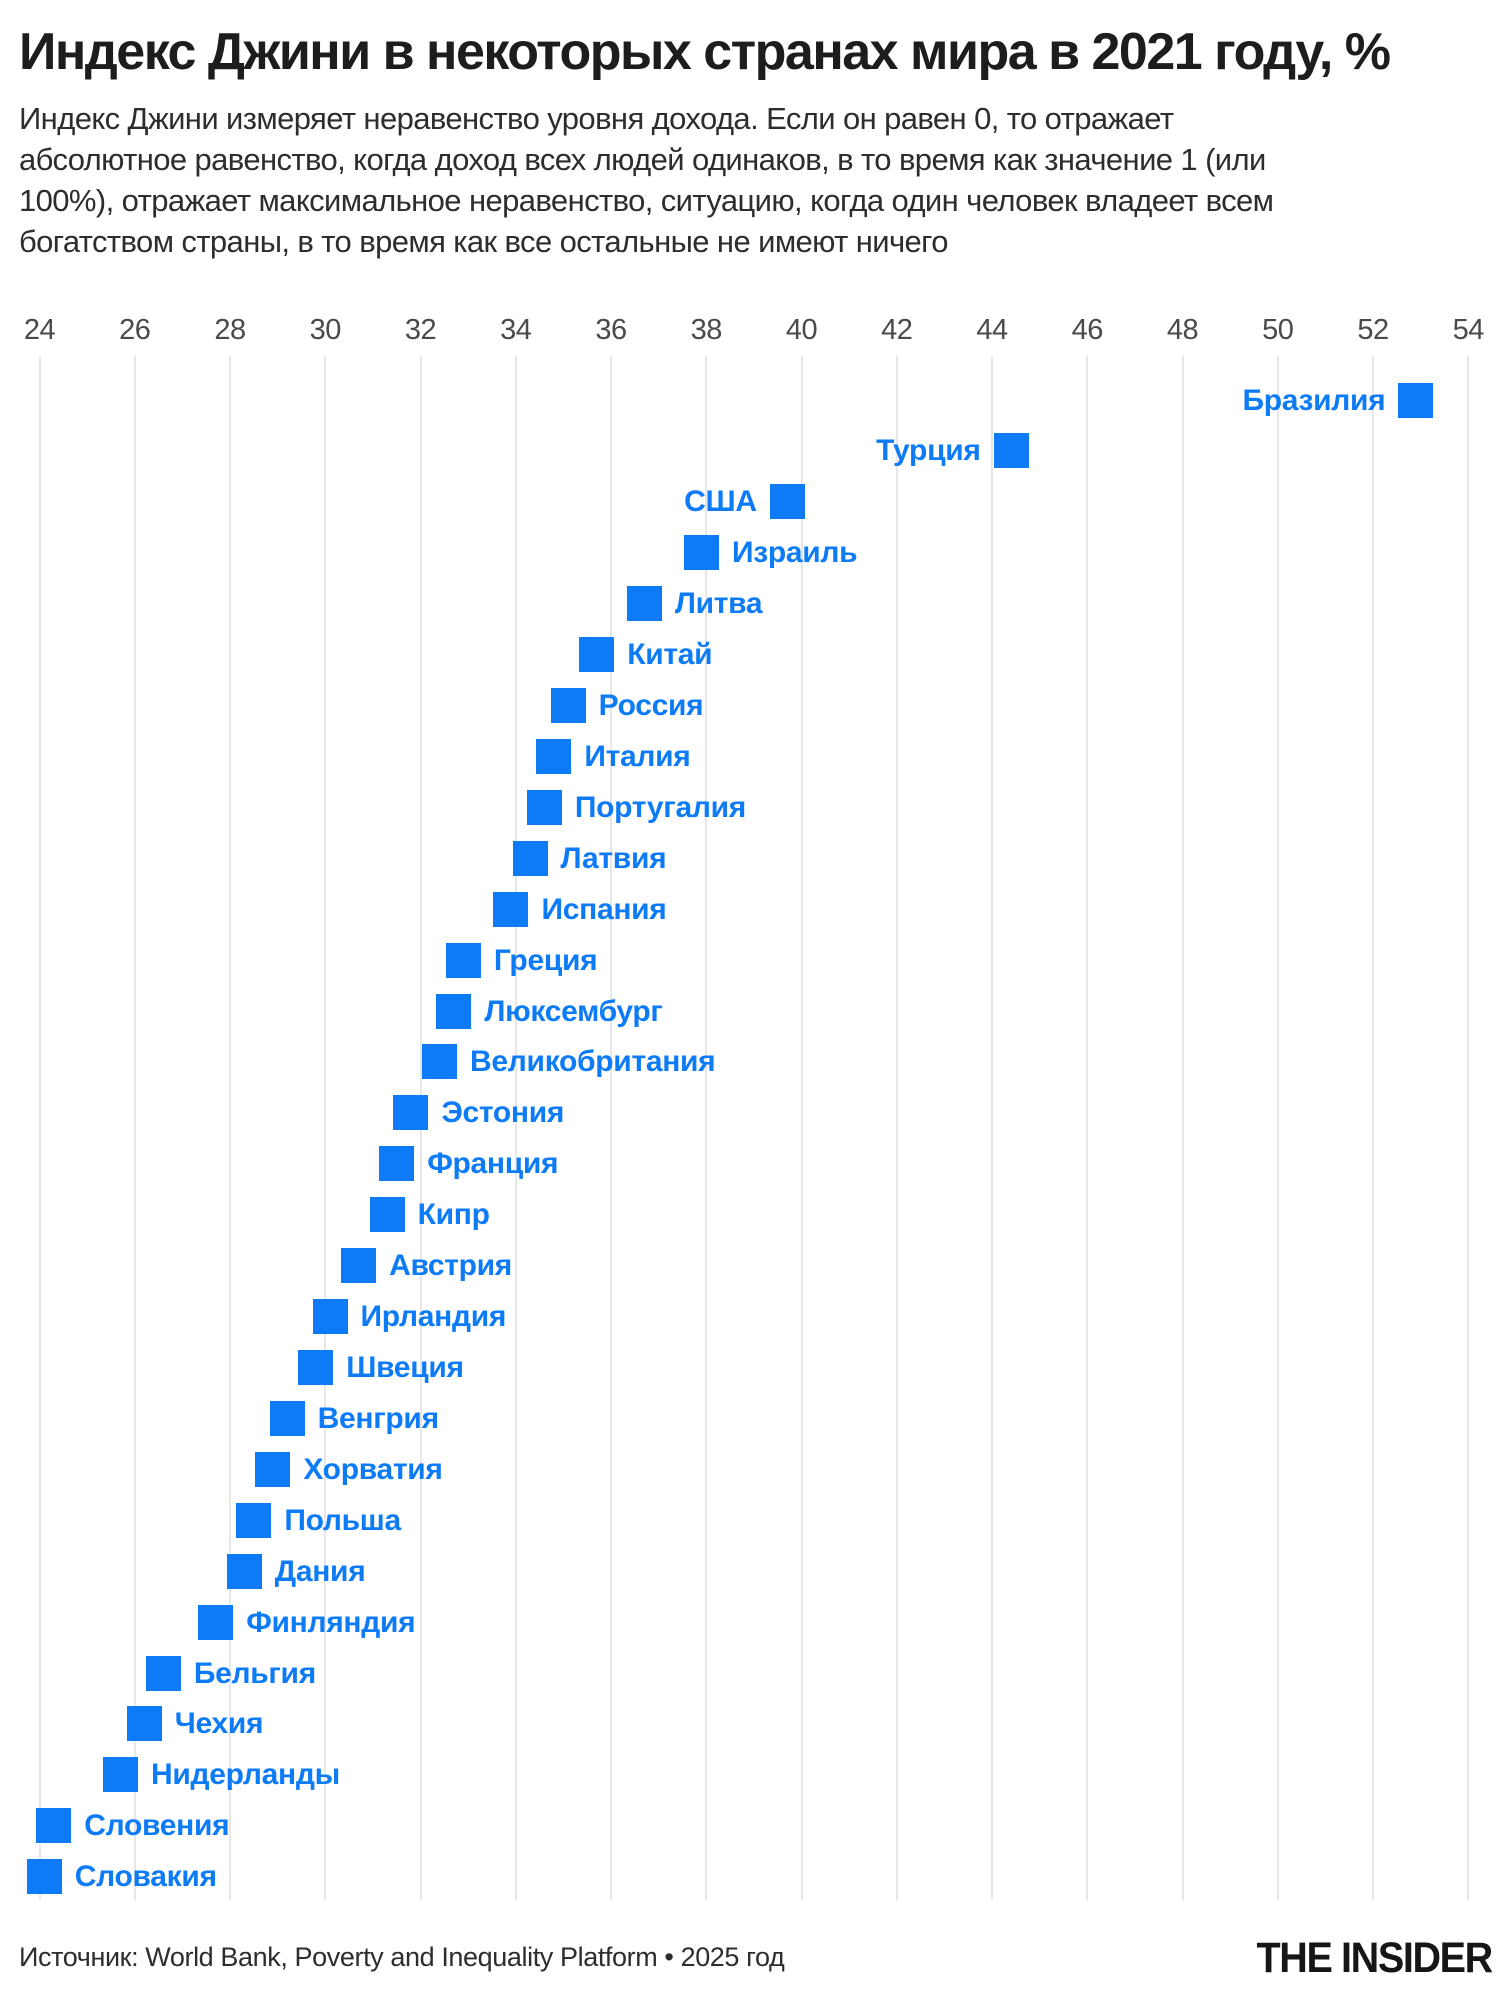 This screenshot has width=1506, height=2000. I want to click on country-label: Чехия, so click(219, 1724).